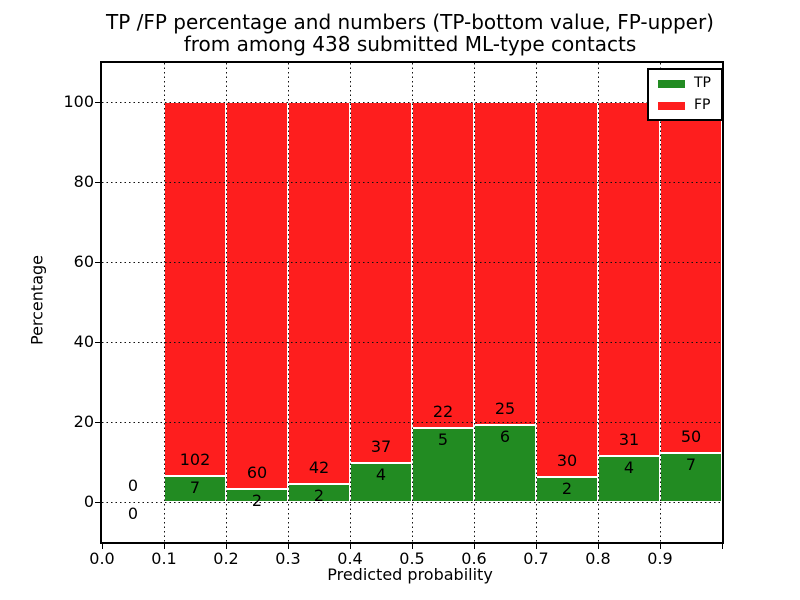 This screenshot has height=600, width=800. Describe the element at coordinates (671, 83) in the screenshot. I see `tp-swatch-icon` at that location.